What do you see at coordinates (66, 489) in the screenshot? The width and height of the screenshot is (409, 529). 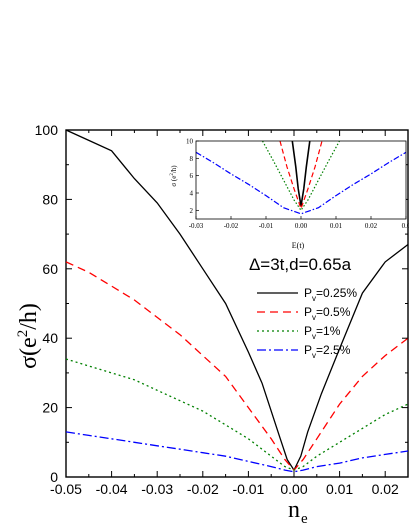 I see `x-tick-label: -0.05` at bounding box center [66, 489].